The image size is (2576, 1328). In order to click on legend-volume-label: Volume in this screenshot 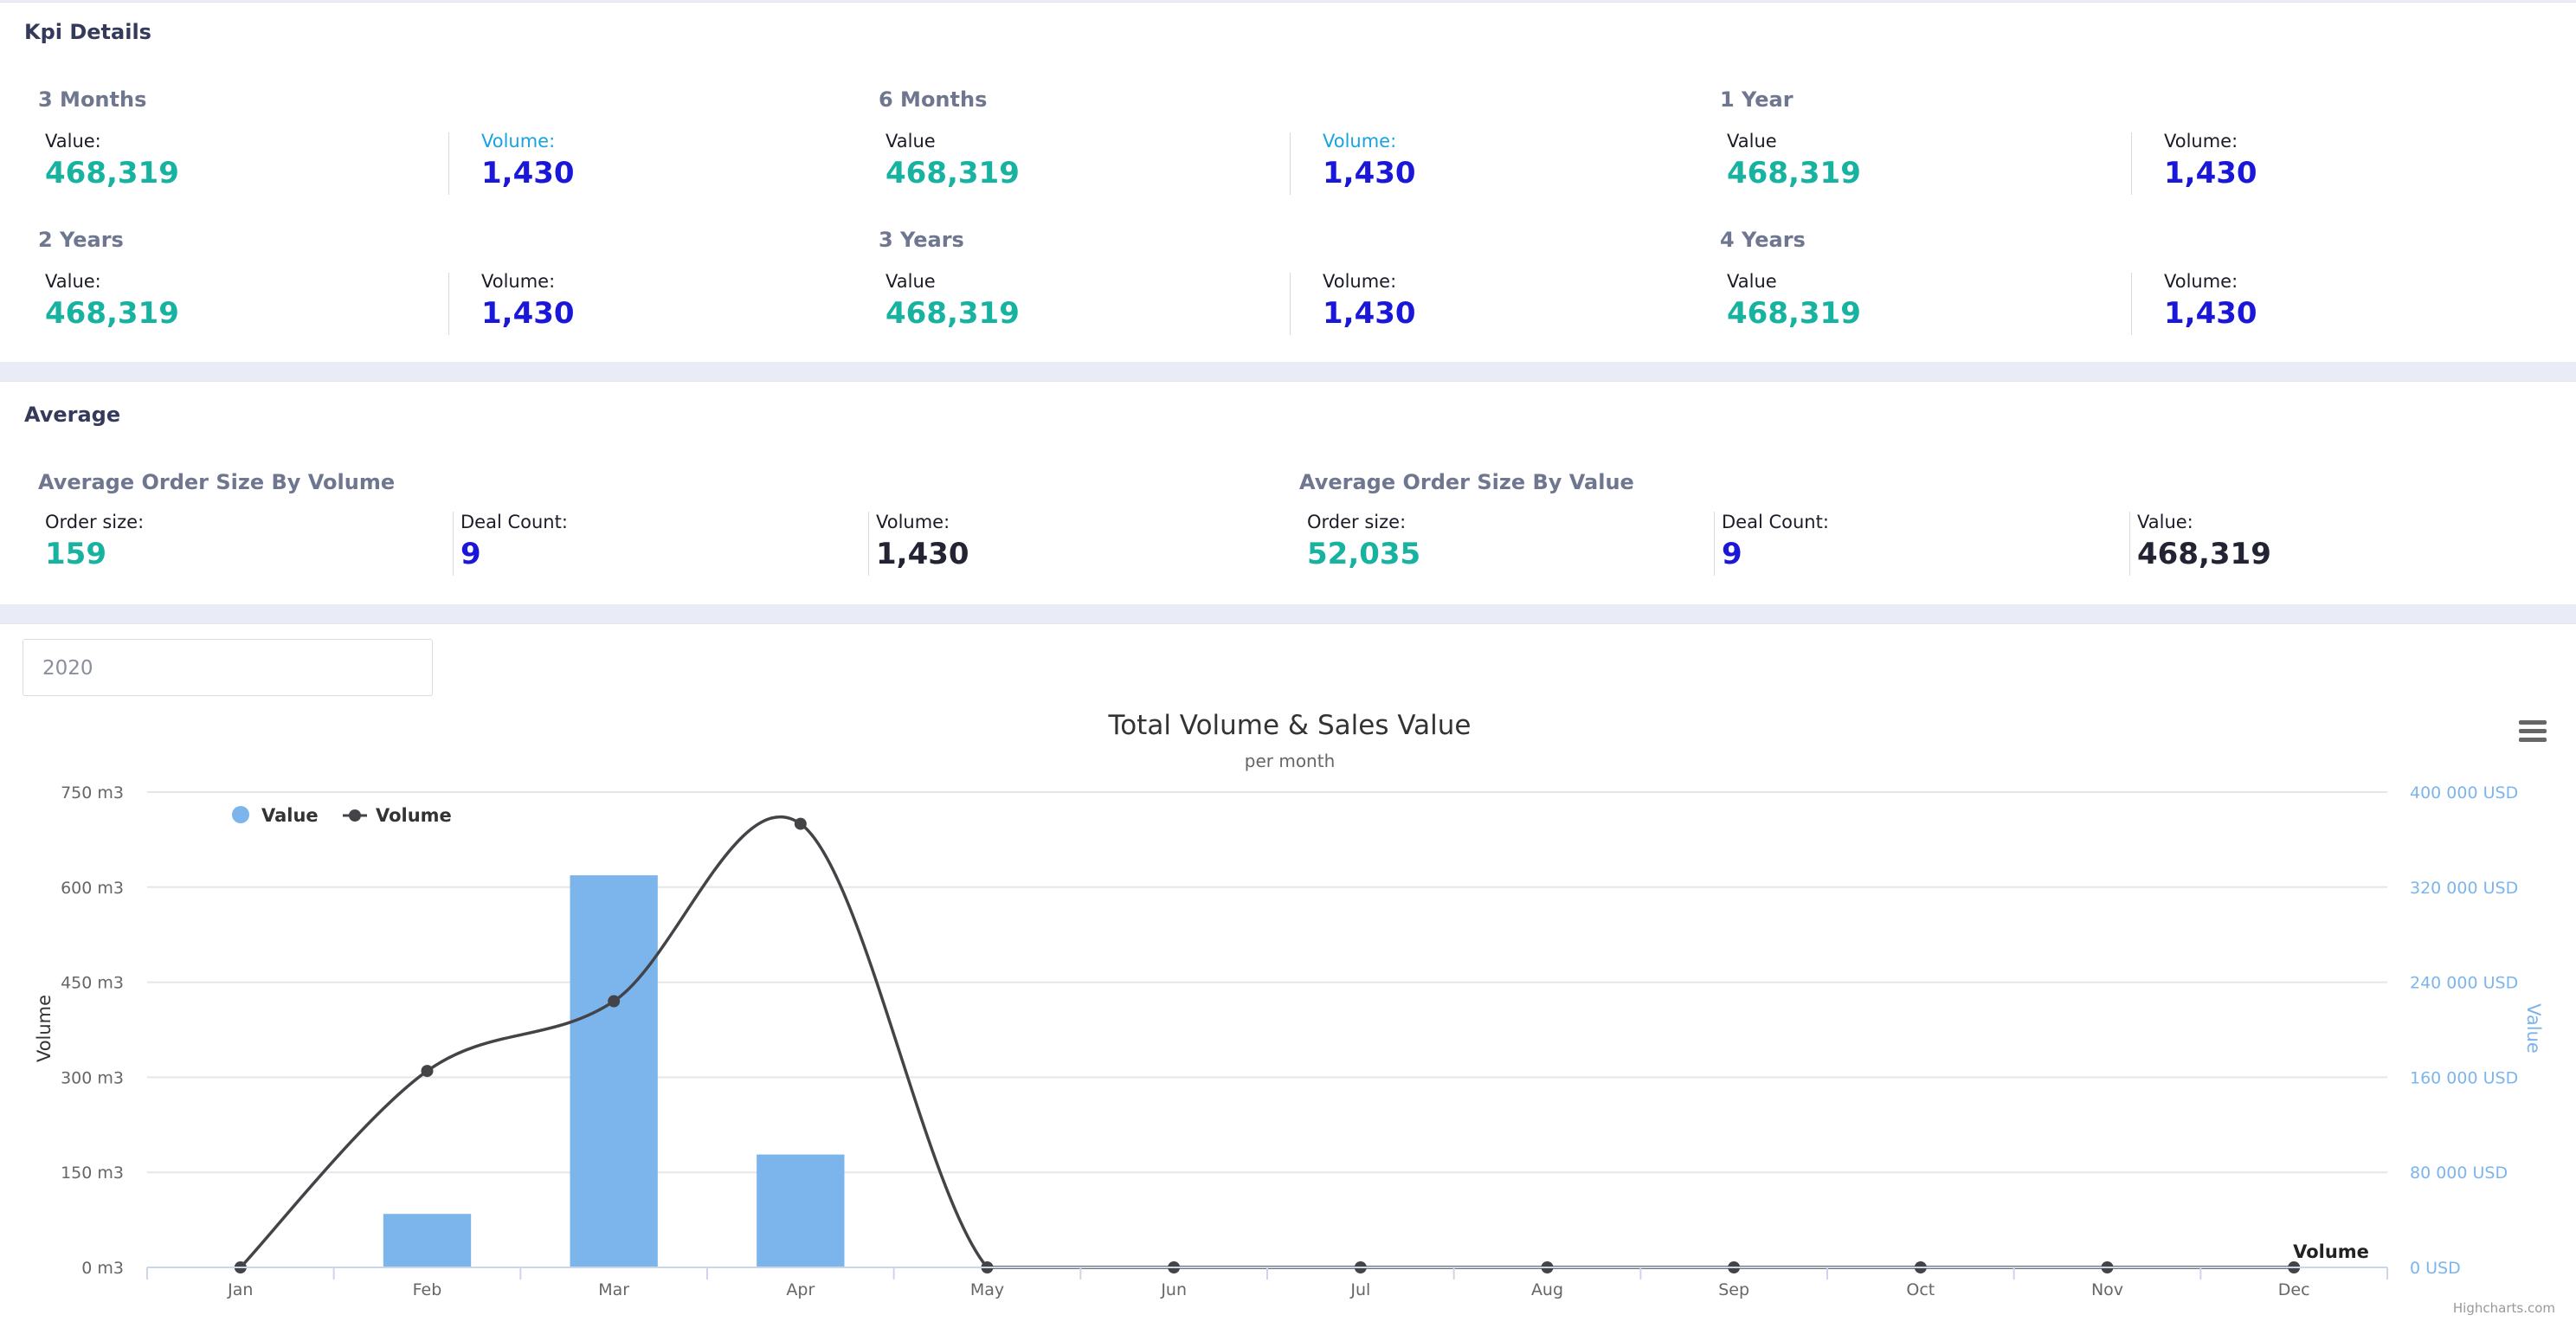, I will do `click(414, 815)`.